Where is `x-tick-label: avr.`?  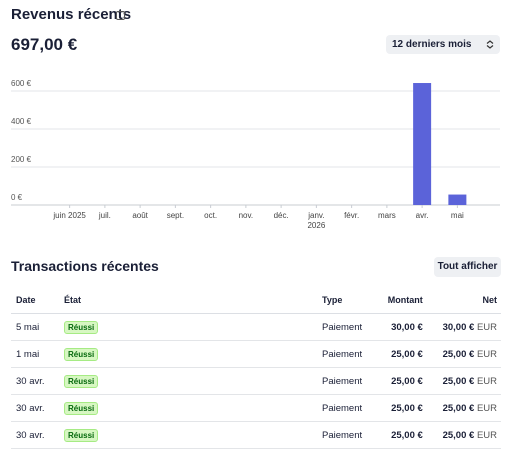 x-tick-label: avr. is located at coordinates (422, 215).